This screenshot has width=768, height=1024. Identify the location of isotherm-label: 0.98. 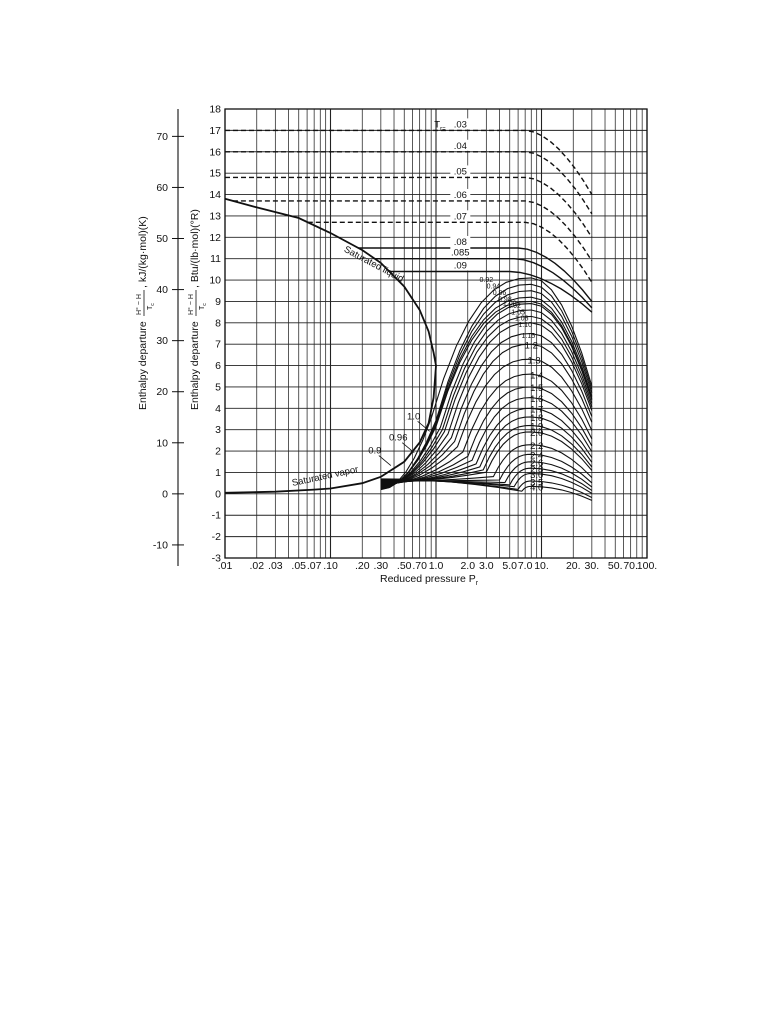
(505, 299).